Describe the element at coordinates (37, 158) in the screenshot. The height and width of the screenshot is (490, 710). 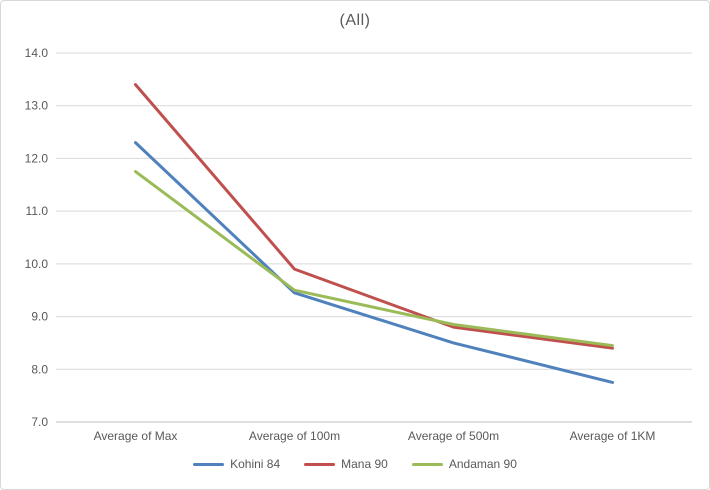
I see `y-tick-label: 12.0` at that location.